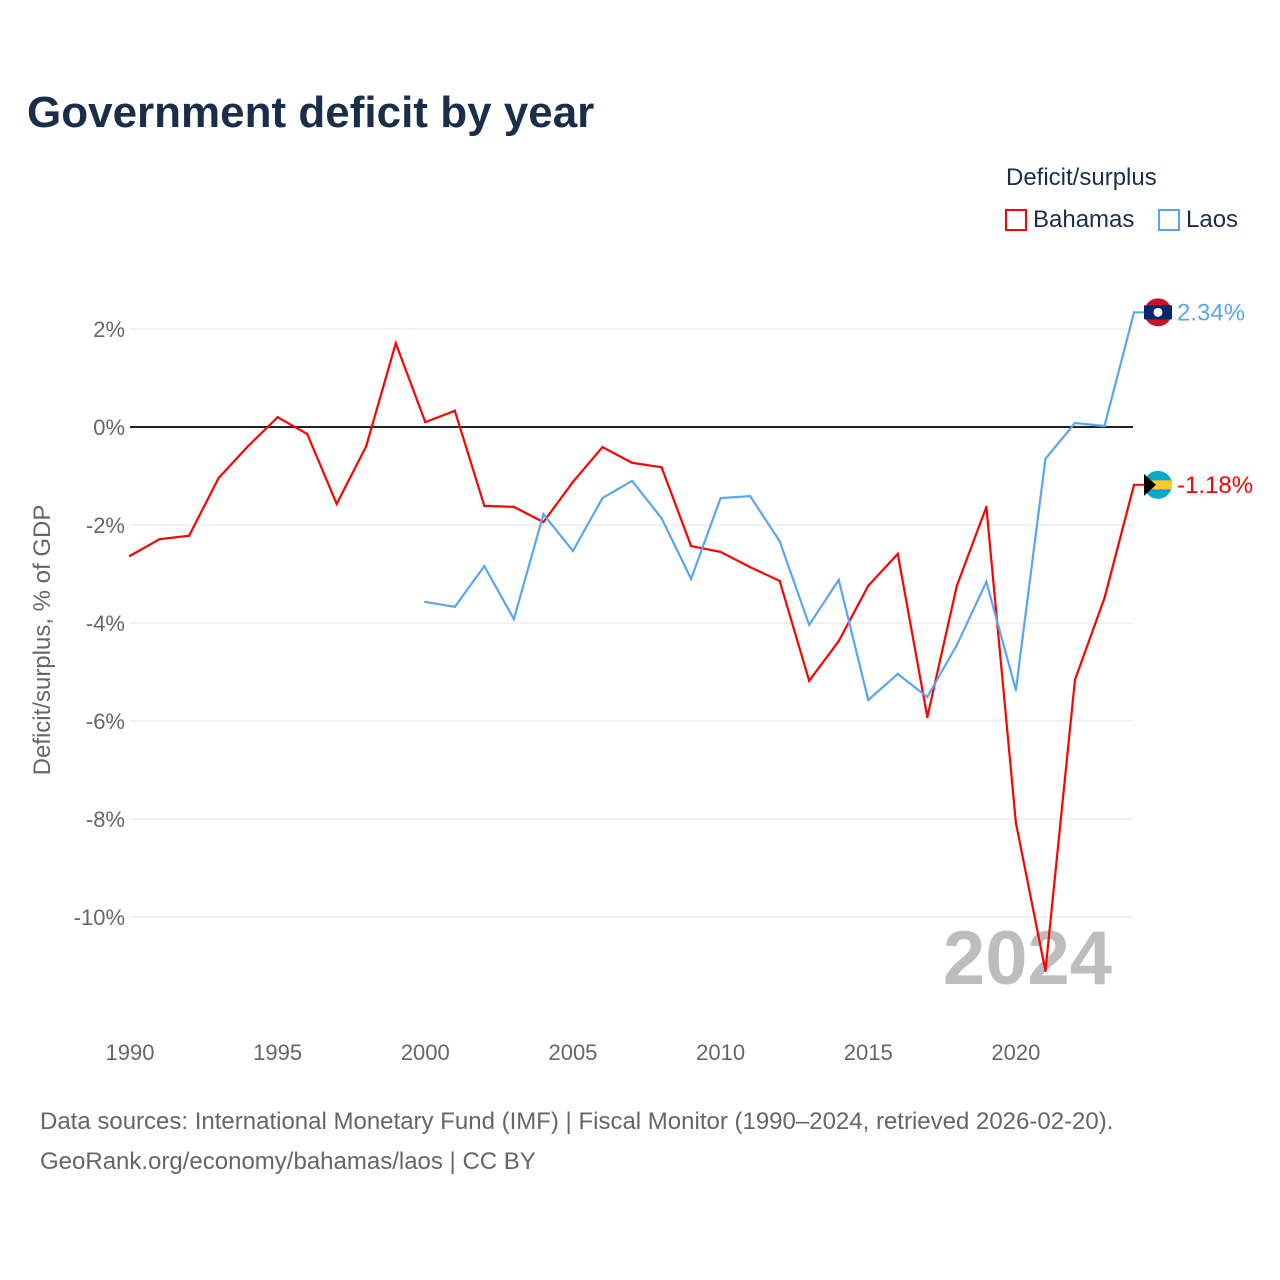  What do you see at coordinates (1169, 220) in the screenshot?
I see `legend-swatch-laos` at bounding box center [1169, 220].